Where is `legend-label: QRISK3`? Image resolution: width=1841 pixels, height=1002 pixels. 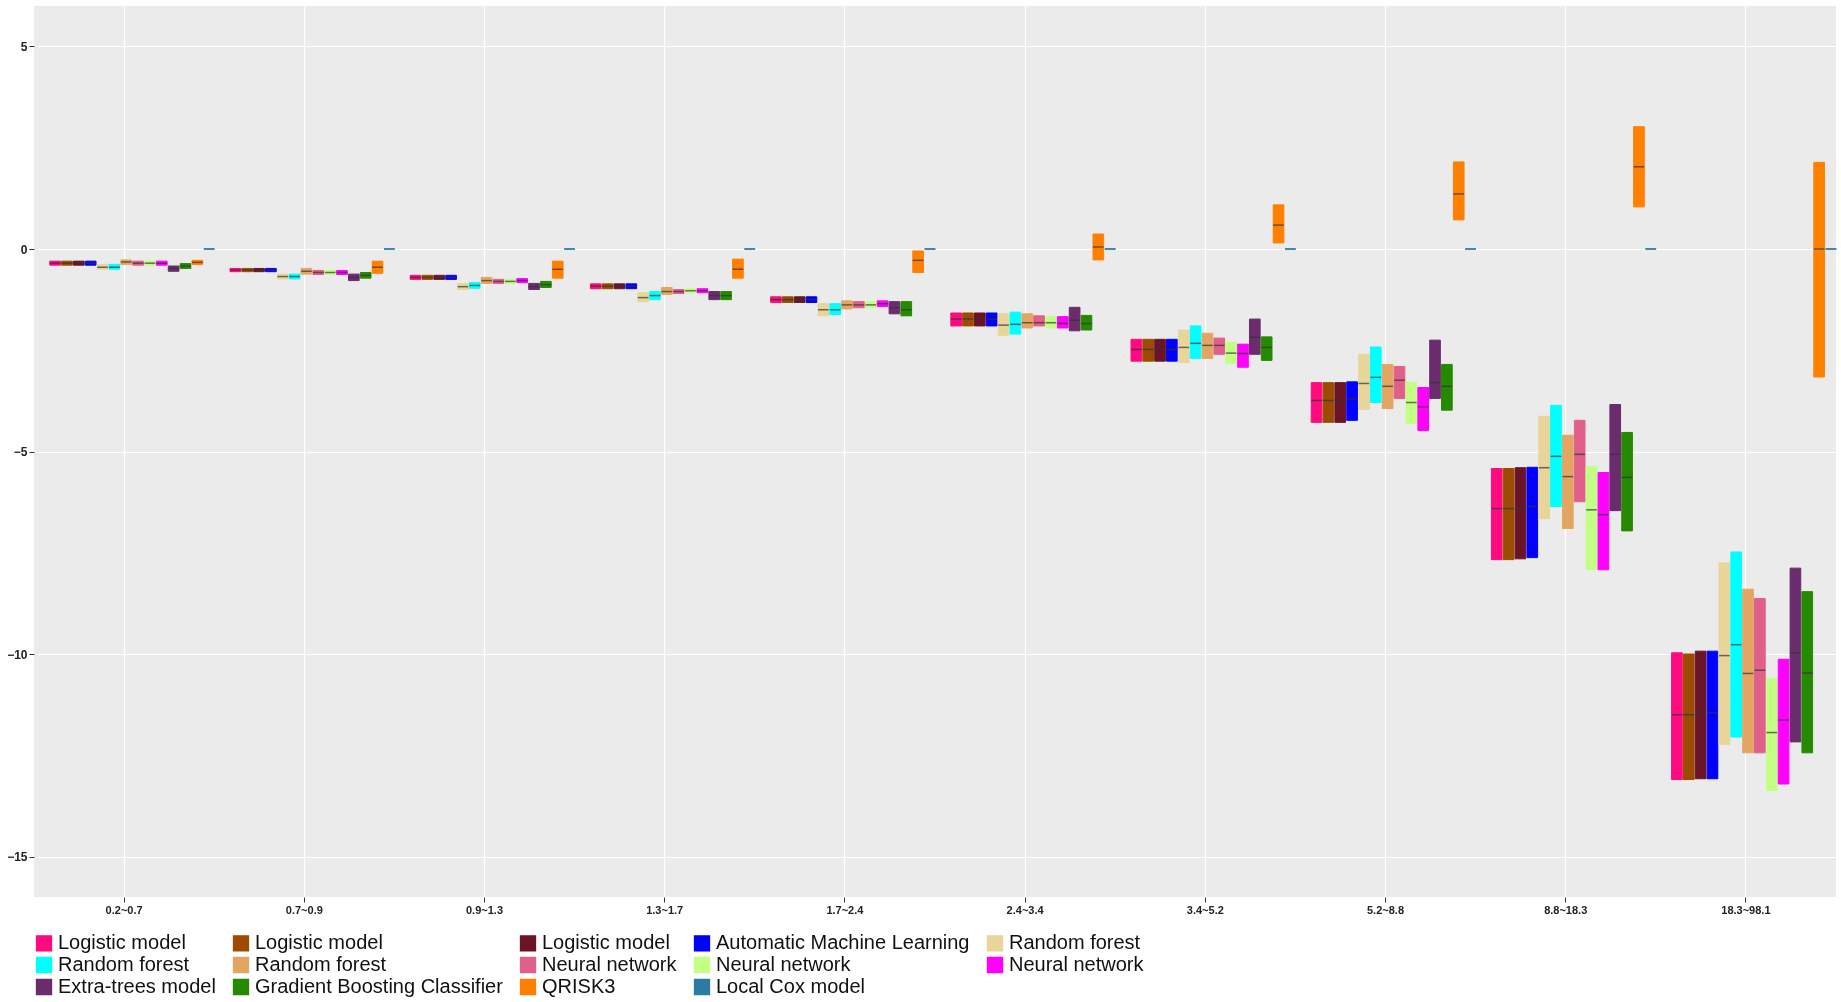
legend-label: QRISK3 is located at coordinates (579, 986).